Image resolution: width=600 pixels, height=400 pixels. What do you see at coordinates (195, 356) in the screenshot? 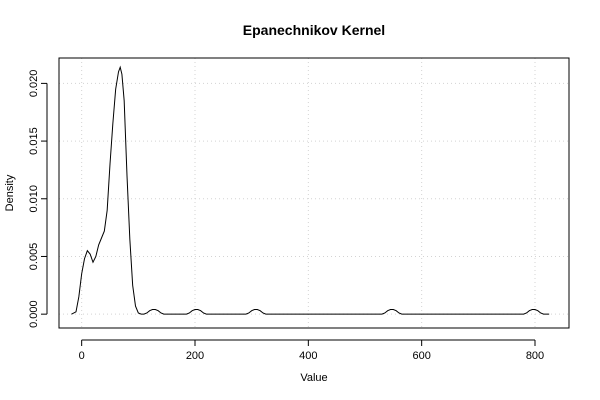
I see `x-tick-label-1: 200` at bounding box center [195, 356].